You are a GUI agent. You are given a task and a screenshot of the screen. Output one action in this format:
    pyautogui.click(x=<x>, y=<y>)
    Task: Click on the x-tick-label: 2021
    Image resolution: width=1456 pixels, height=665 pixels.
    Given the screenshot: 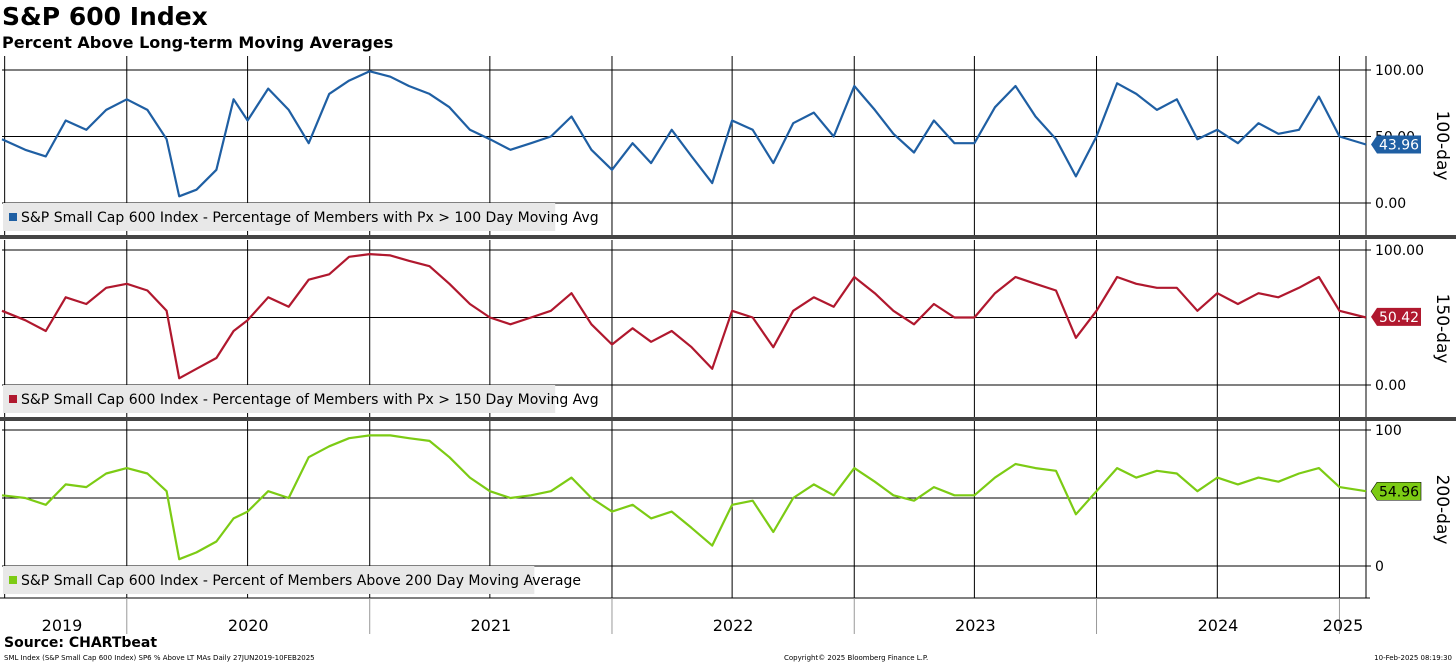 What is the action you would take?
    pyautogui.click(x=490, y=625)
    